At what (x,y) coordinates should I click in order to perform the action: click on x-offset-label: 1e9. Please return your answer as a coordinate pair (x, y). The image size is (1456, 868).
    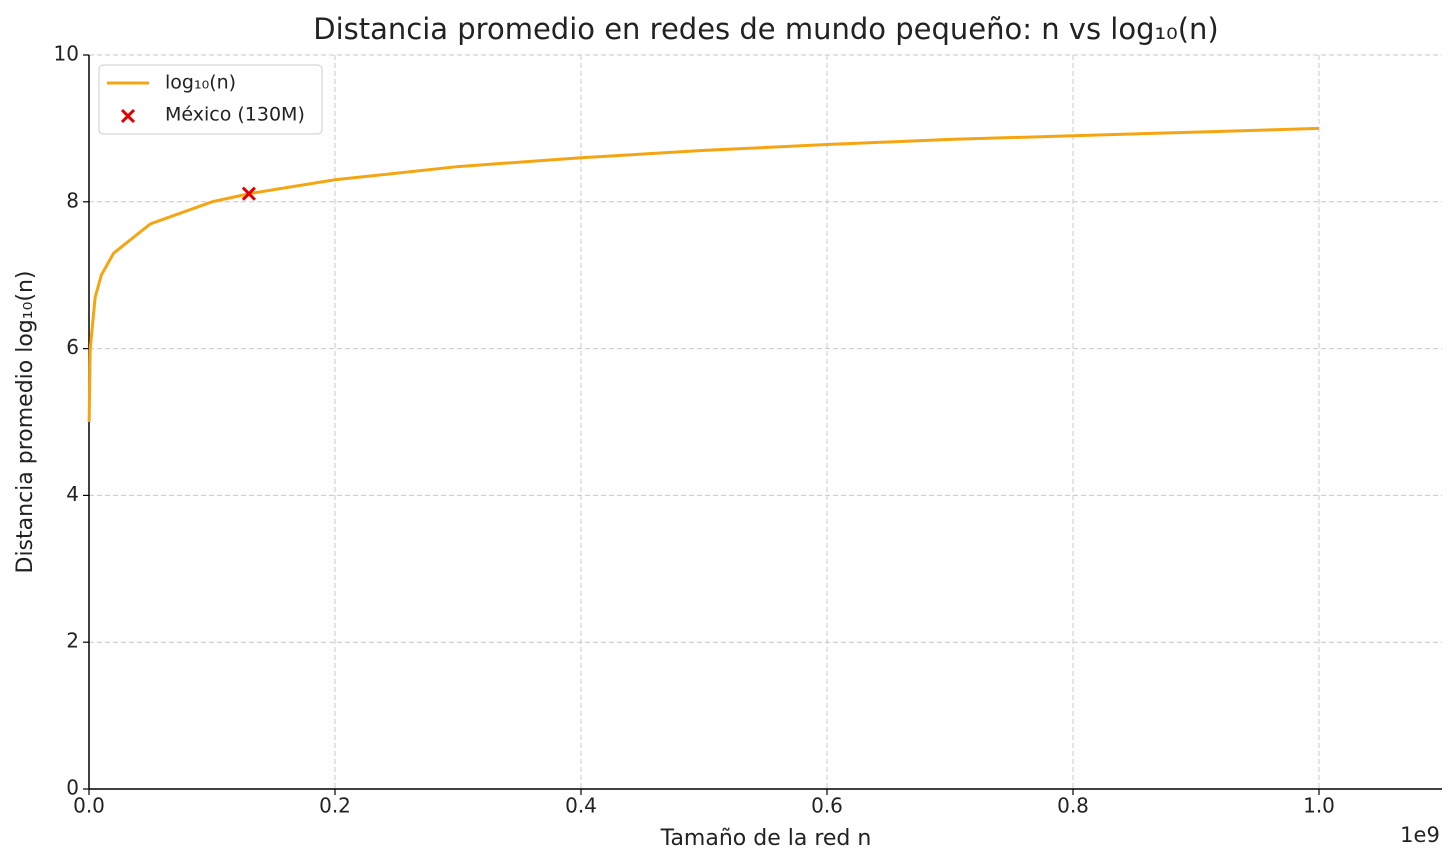
    Looking at the image, I should click on (1420, 835).